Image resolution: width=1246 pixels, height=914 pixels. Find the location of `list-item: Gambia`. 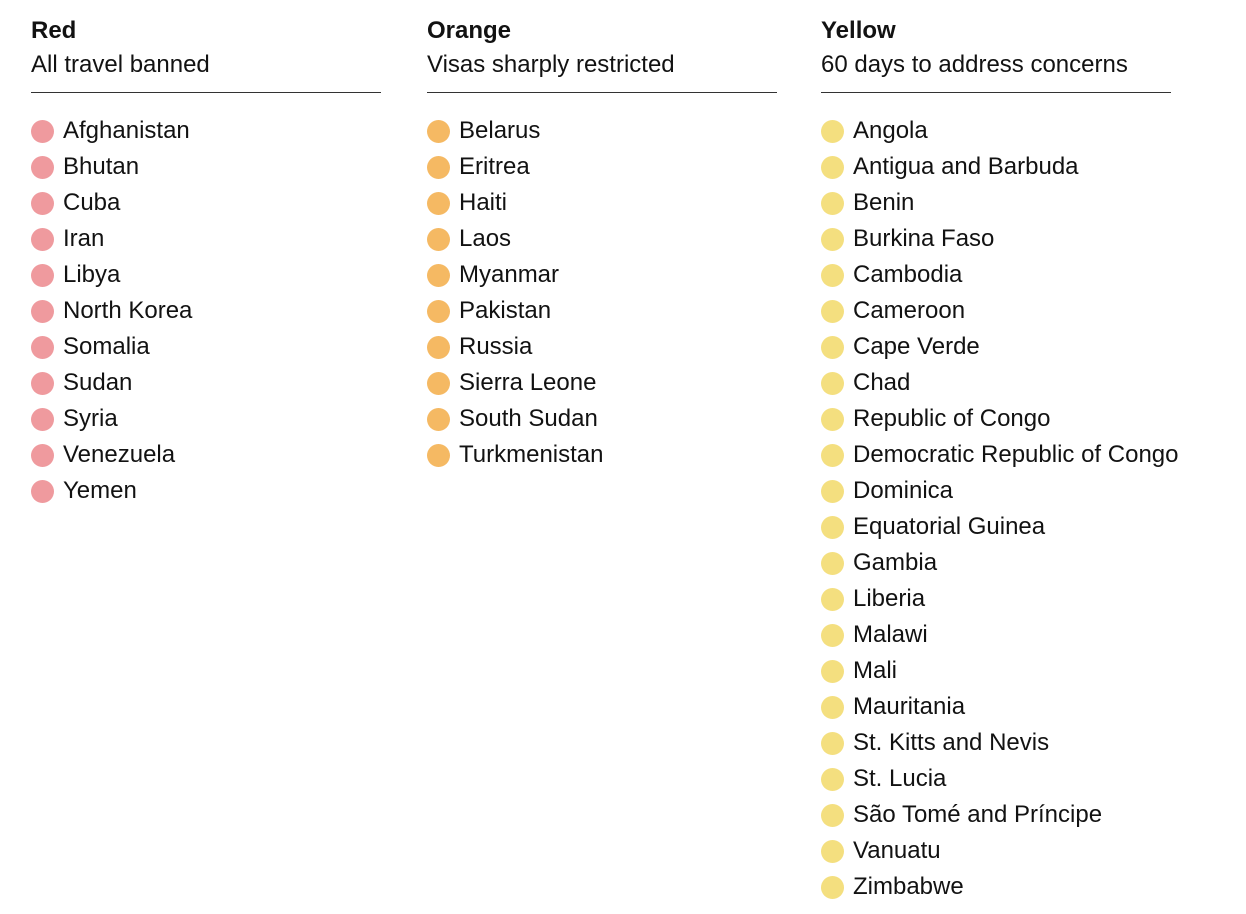

list-item: Gambia is located at coordinates (996, 565).